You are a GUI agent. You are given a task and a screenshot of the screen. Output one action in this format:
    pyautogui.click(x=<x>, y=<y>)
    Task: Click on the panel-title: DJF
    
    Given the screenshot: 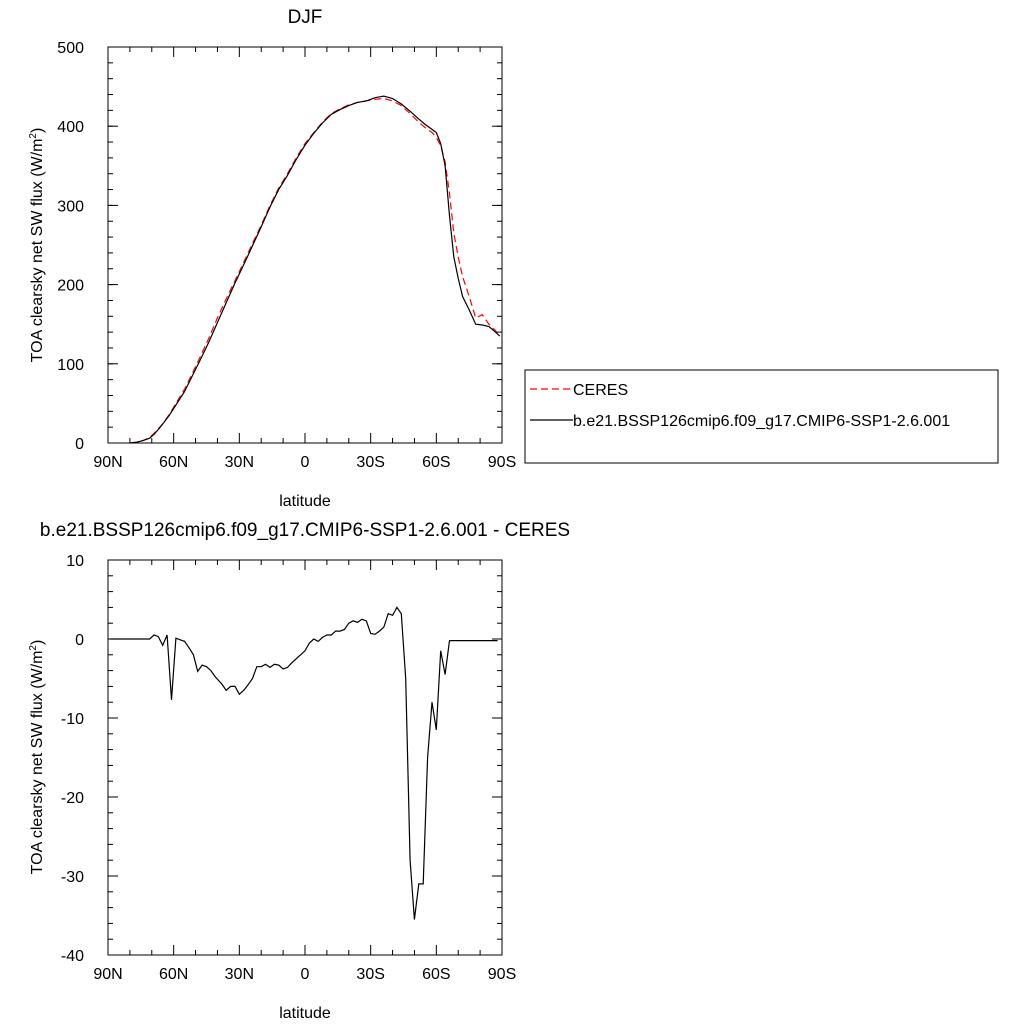 What is the action you would take?
    pyautogui.click(x=305, y=17)
    